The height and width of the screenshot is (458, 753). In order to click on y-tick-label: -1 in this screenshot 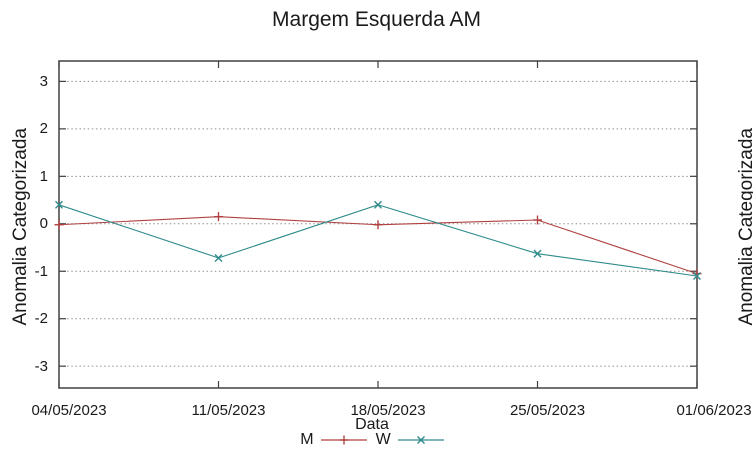, I will do `click(41, 271)`.